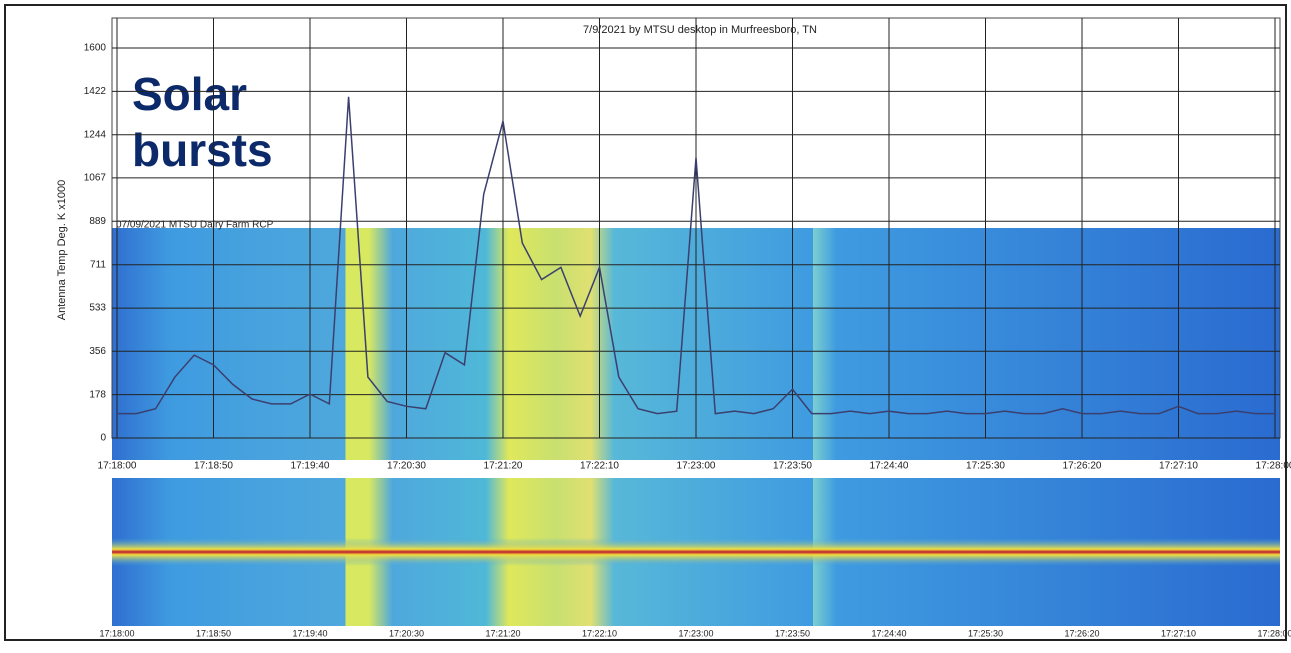 The width and height of the screenshot is (1291, 653). I want to click on x-tick-label-lower: 17:18:50, so click(213, 633).